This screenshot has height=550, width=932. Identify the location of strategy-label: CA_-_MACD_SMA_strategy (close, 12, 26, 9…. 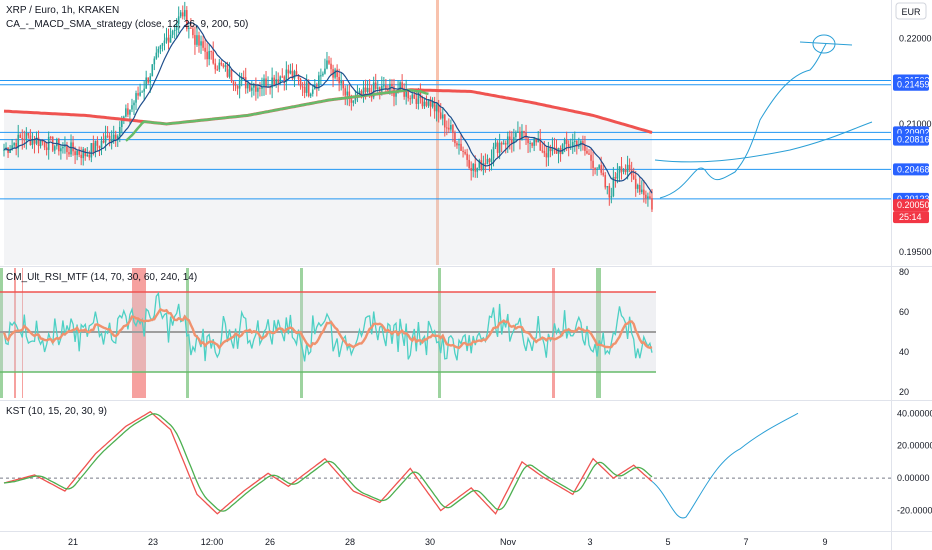
(127, 24).